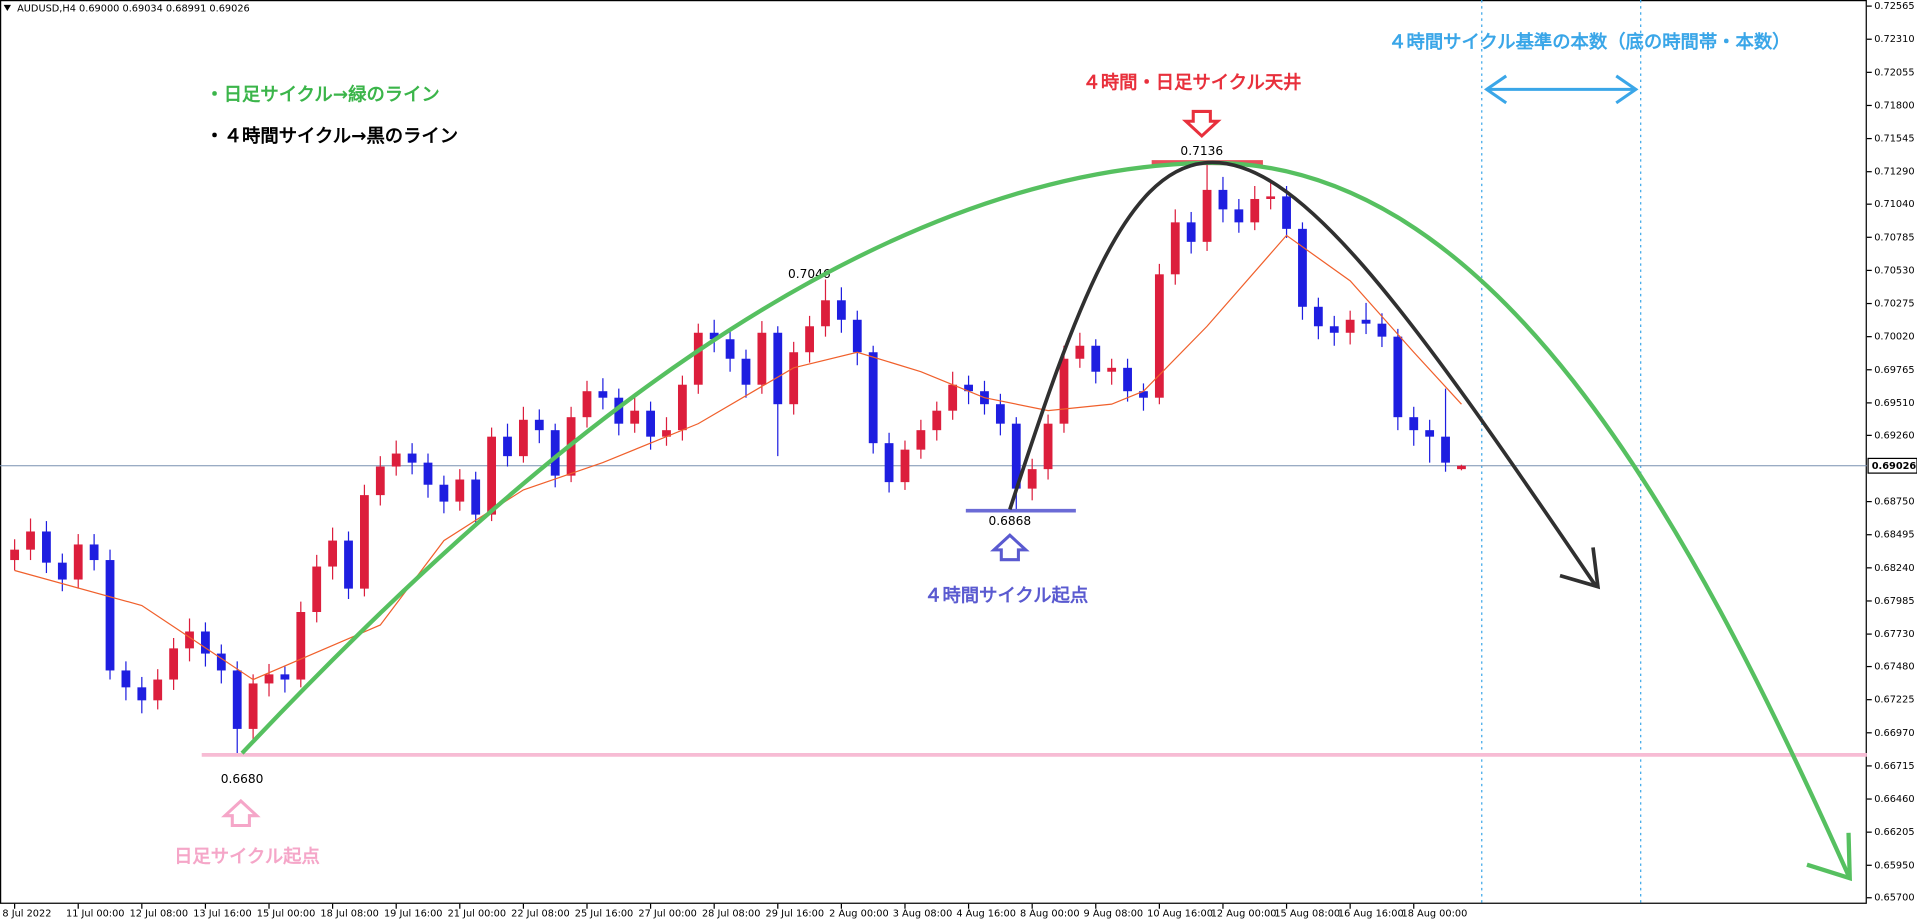 Image resolution: width=1917 pixels, height=921 pixels. What do you see at coordinates (477, 914) in the screenshot?
I see `x-tick-label: 21 Jul 00:00` at bounding box center [477, 914].